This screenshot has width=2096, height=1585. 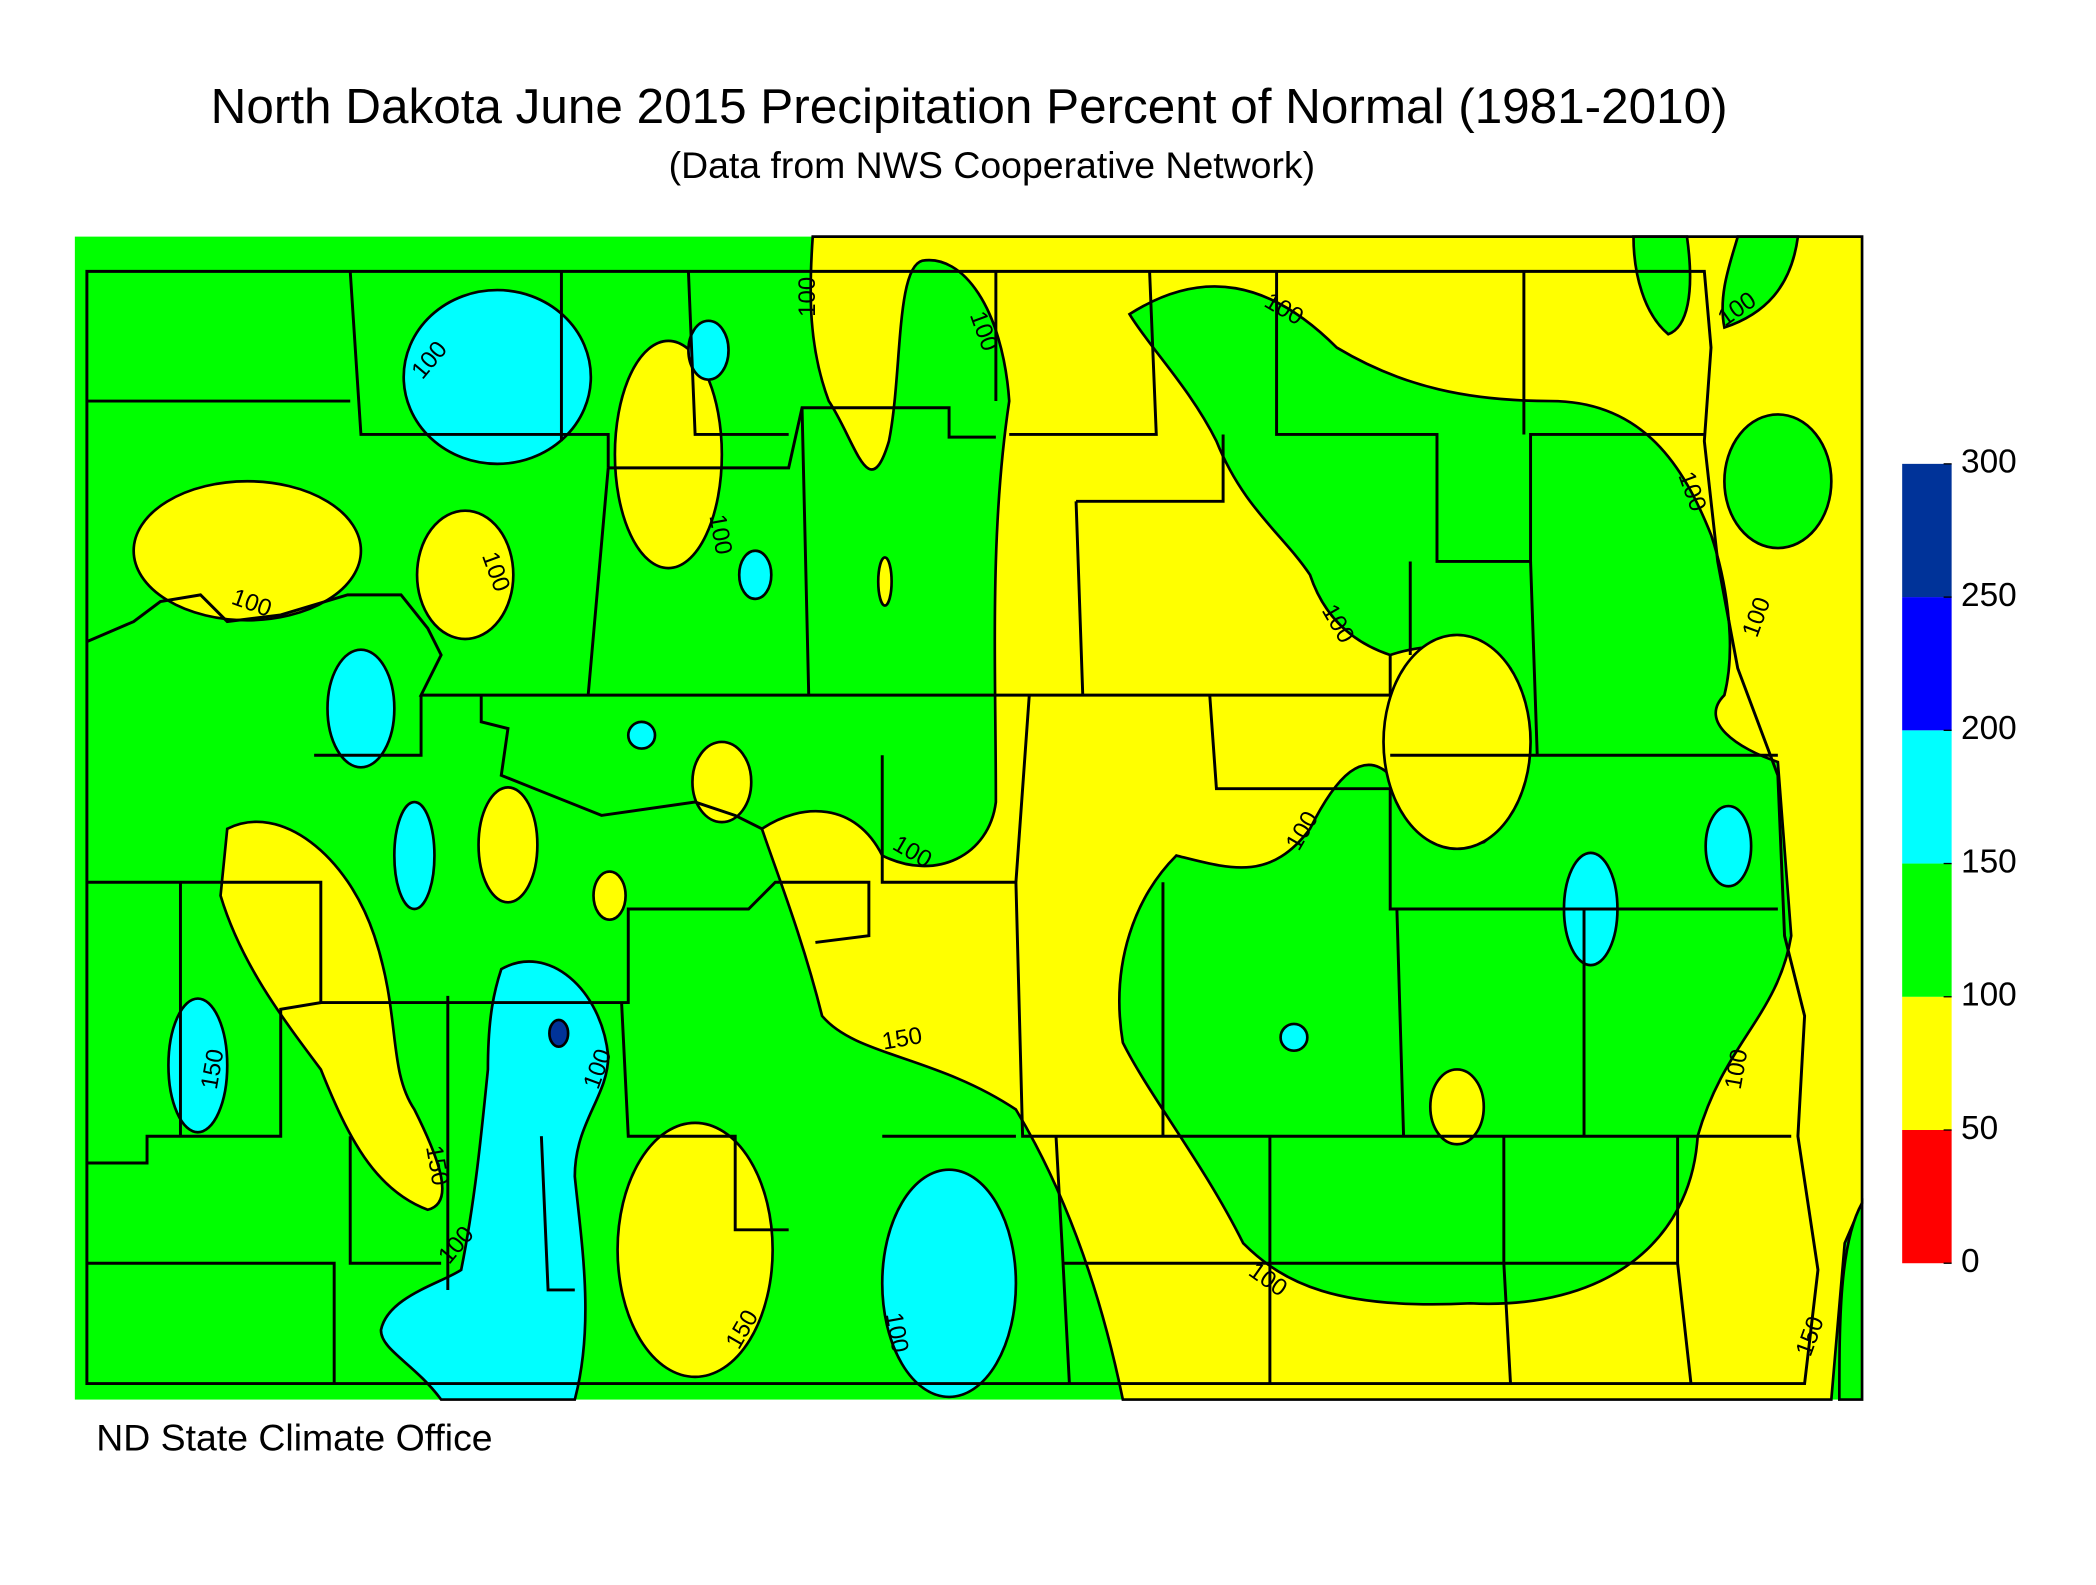 What do you see at coordinates (294, 1437) in the screenshot?
I see `credit: ND State Climate Office` at bounding box center [294, 1437].